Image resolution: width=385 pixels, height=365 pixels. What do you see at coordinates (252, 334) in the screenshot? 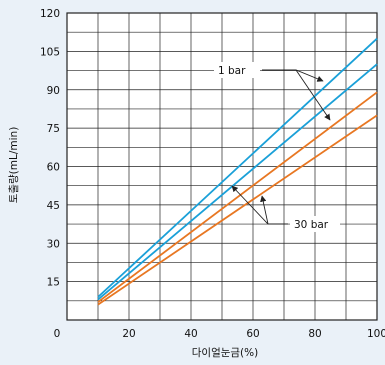
I see `x-tick-label: 60` at bounding box center [252, 334].